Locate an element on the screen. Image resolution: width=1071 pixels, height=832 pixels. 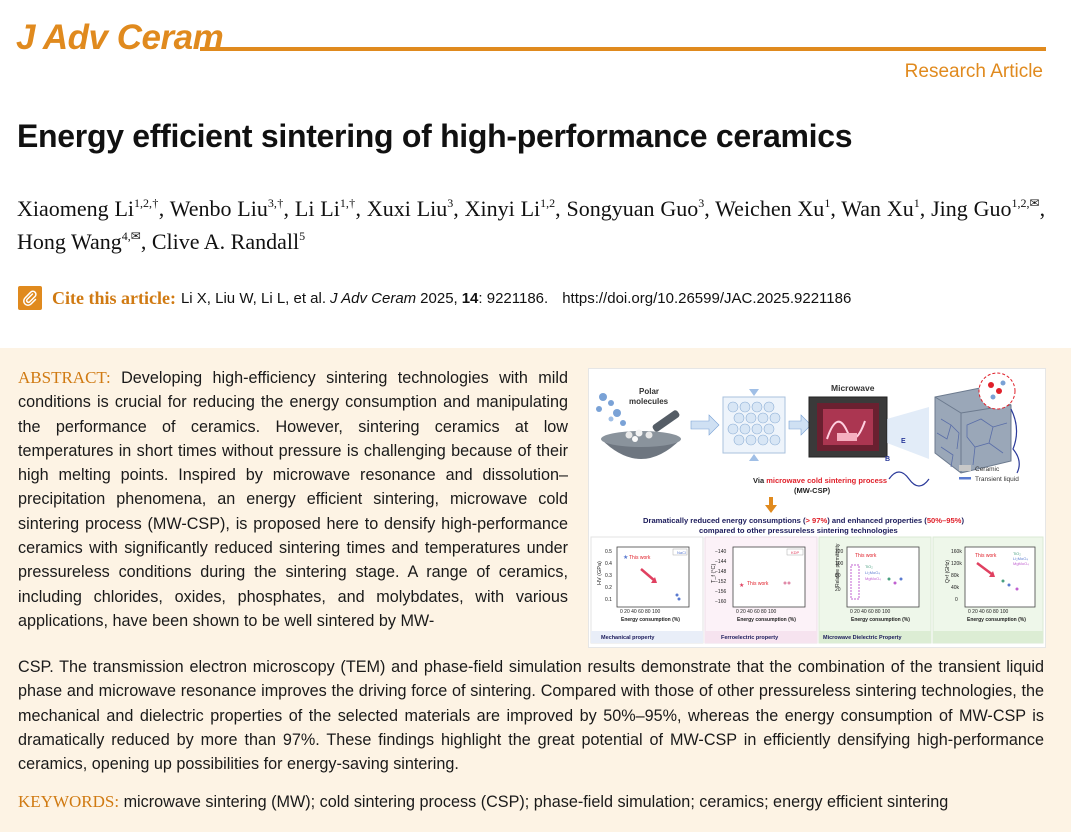
svg-text: 80k is located at coordinates (955, 576).